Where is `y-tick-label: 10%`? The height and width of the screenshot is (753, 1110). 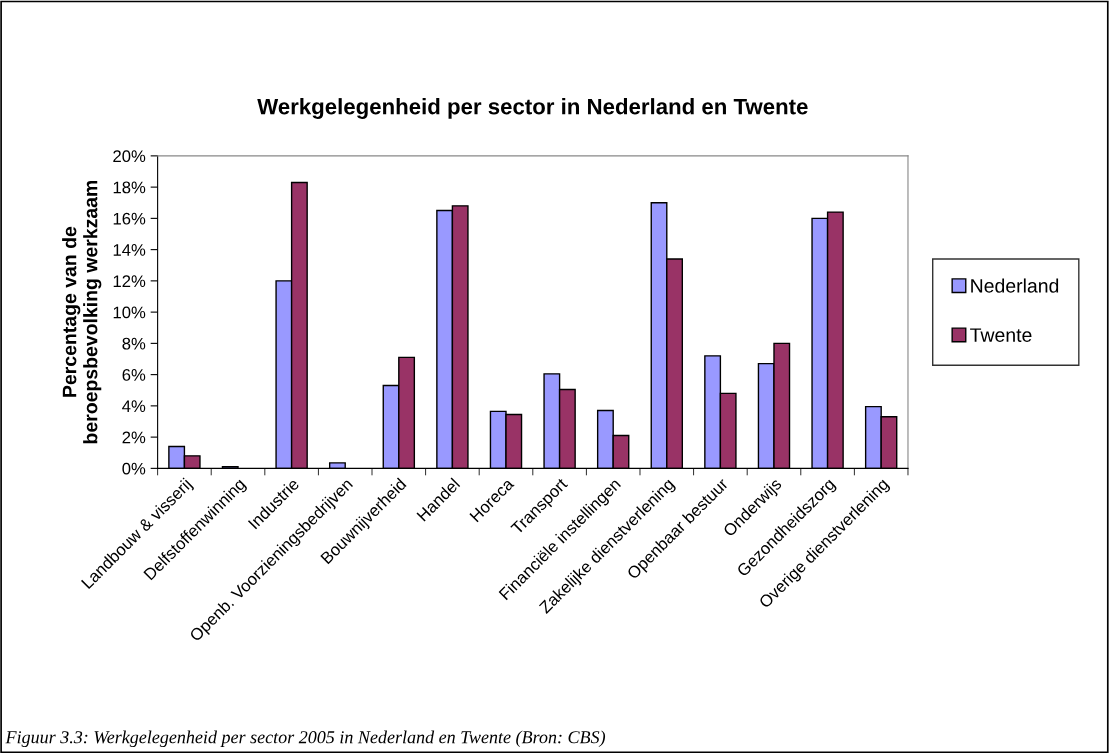 y-tick-label: 10% is located at coordinates (129, 312).